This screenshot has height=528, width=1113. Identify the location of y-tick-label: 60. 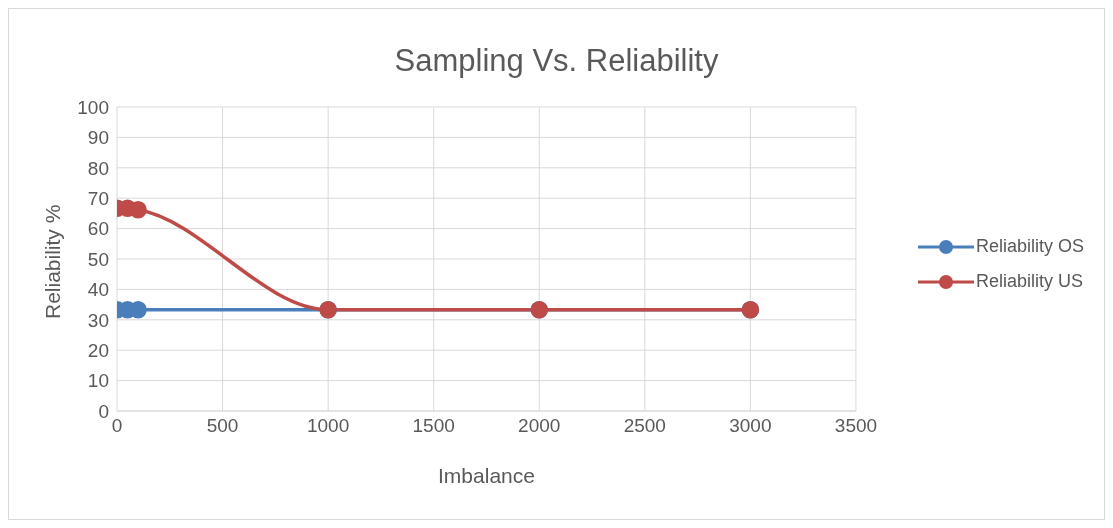
(98, 229).